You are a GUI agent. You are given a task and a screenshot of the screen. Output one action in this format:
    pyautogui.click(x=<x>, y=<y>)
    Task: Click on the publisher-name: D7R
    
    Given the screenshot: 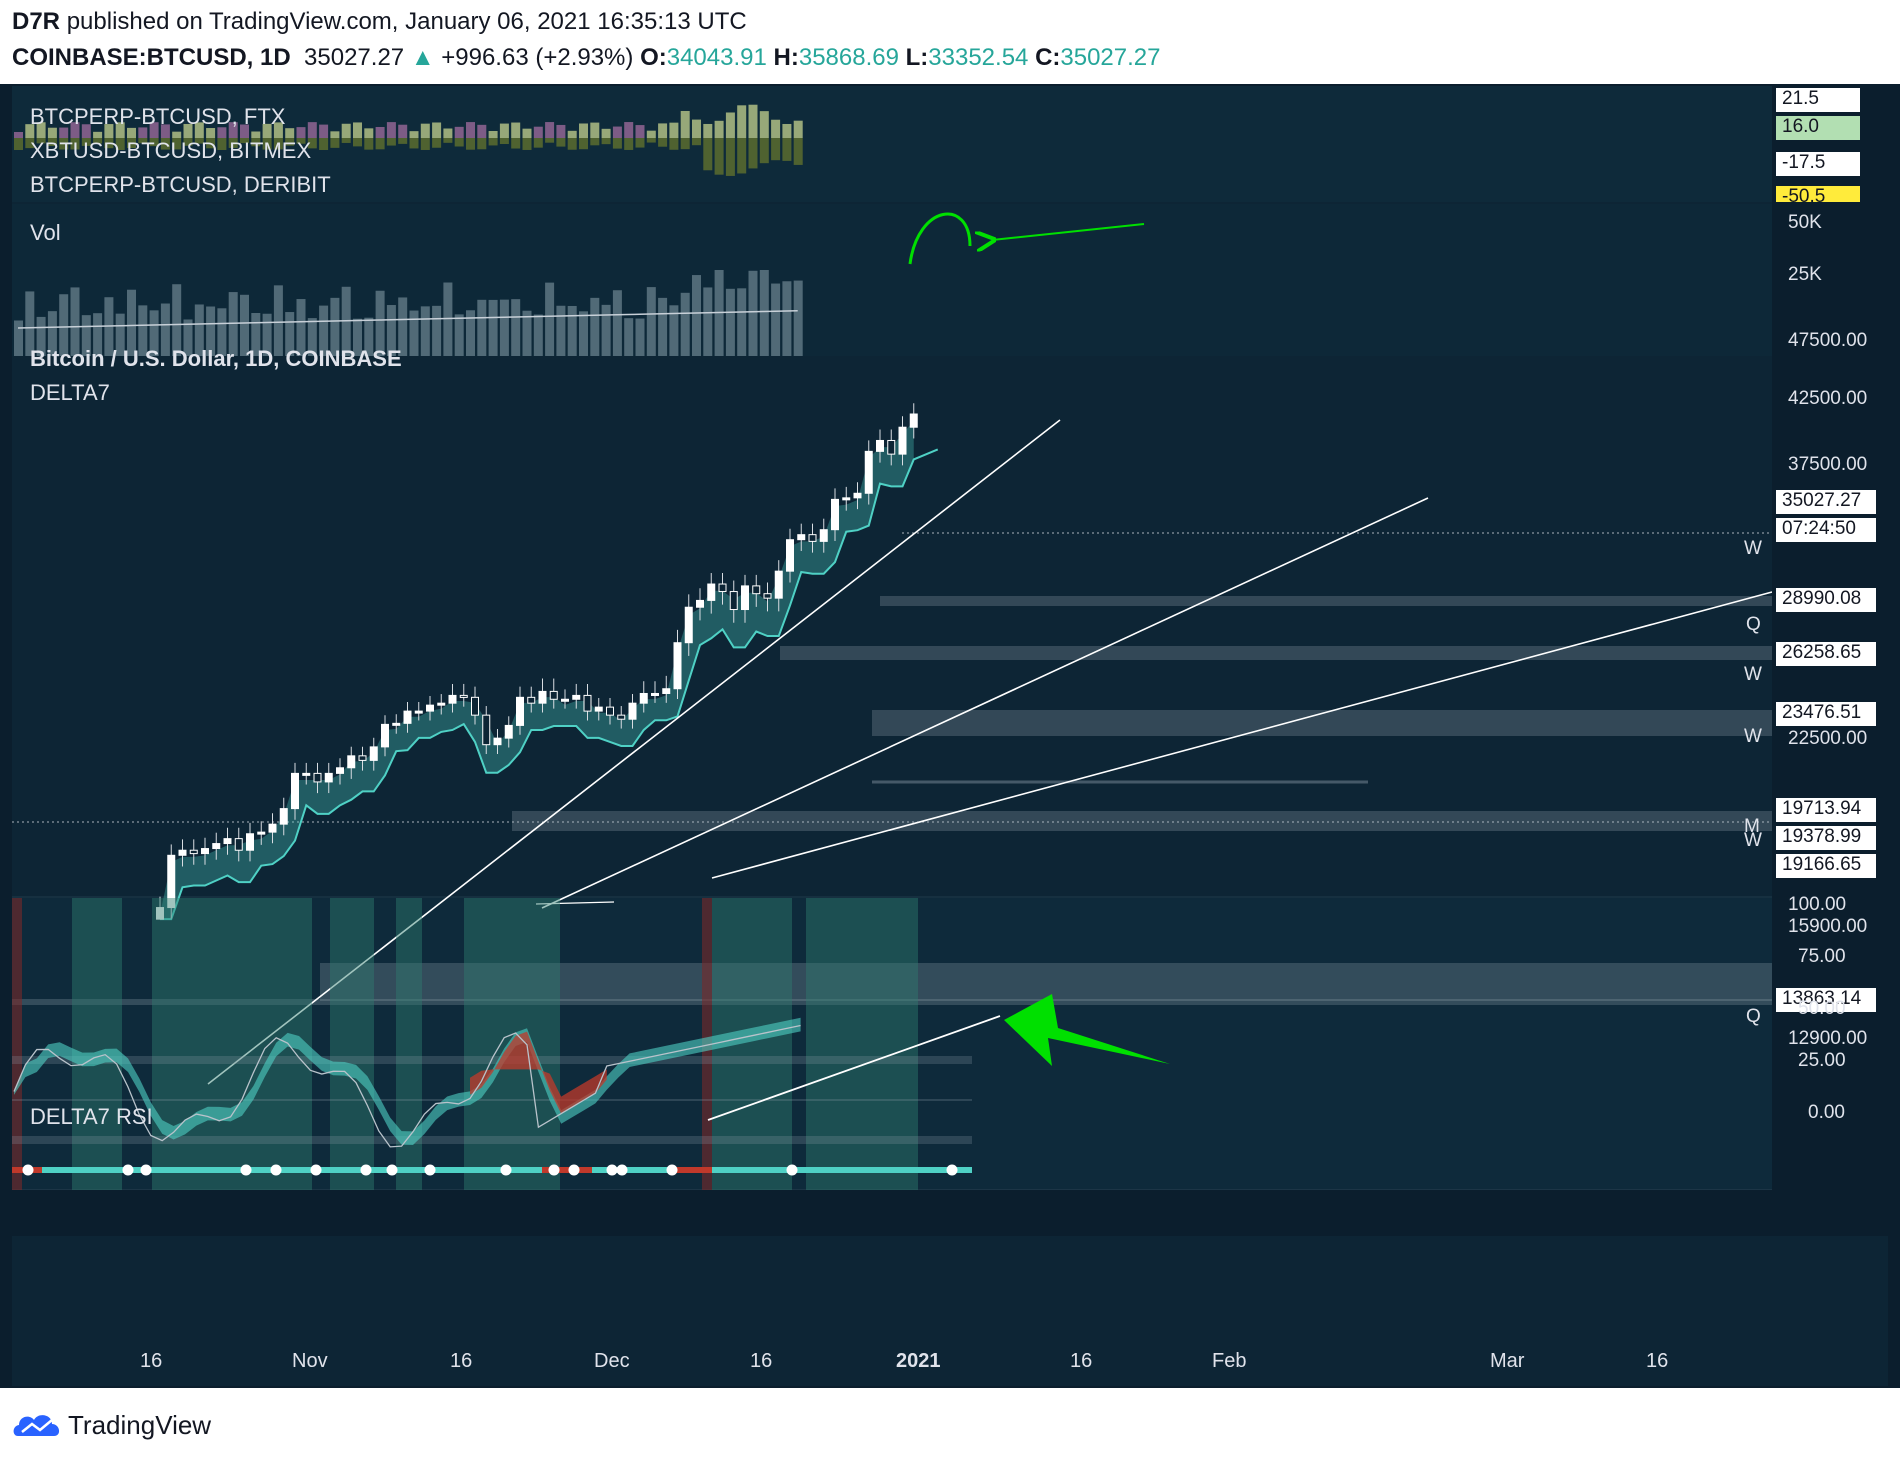 What is the action you would take?
    pyautogui.click(x=36, y=21)
    